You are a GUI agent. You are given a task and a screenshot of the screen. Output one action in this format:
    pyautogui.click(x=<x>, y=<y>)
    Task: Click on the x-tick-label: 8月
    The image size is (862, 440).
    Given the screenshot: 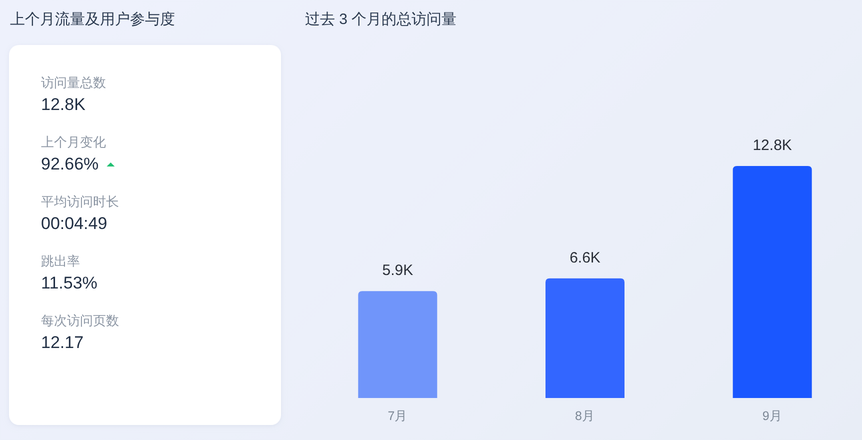 What is the action you would take?
    pyautogui.click(x=585, y=416)
    